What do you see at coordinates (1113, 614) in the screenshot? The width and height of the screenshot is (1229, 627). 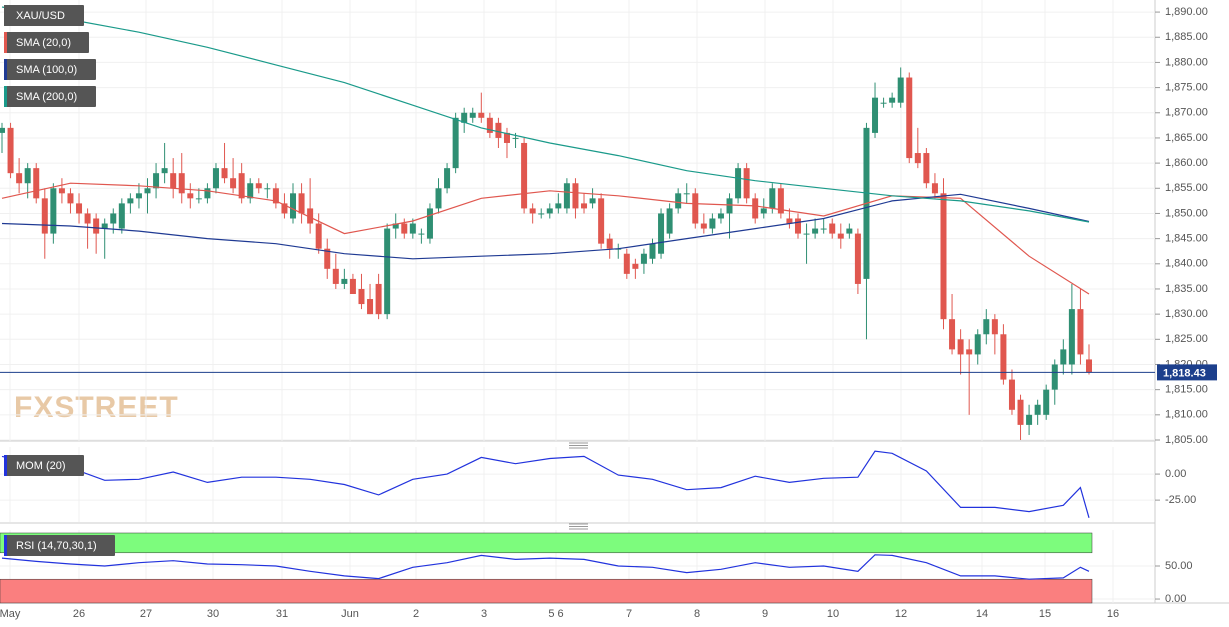 I see `x-tick-label: 16` at bounding box center [1113, 614].